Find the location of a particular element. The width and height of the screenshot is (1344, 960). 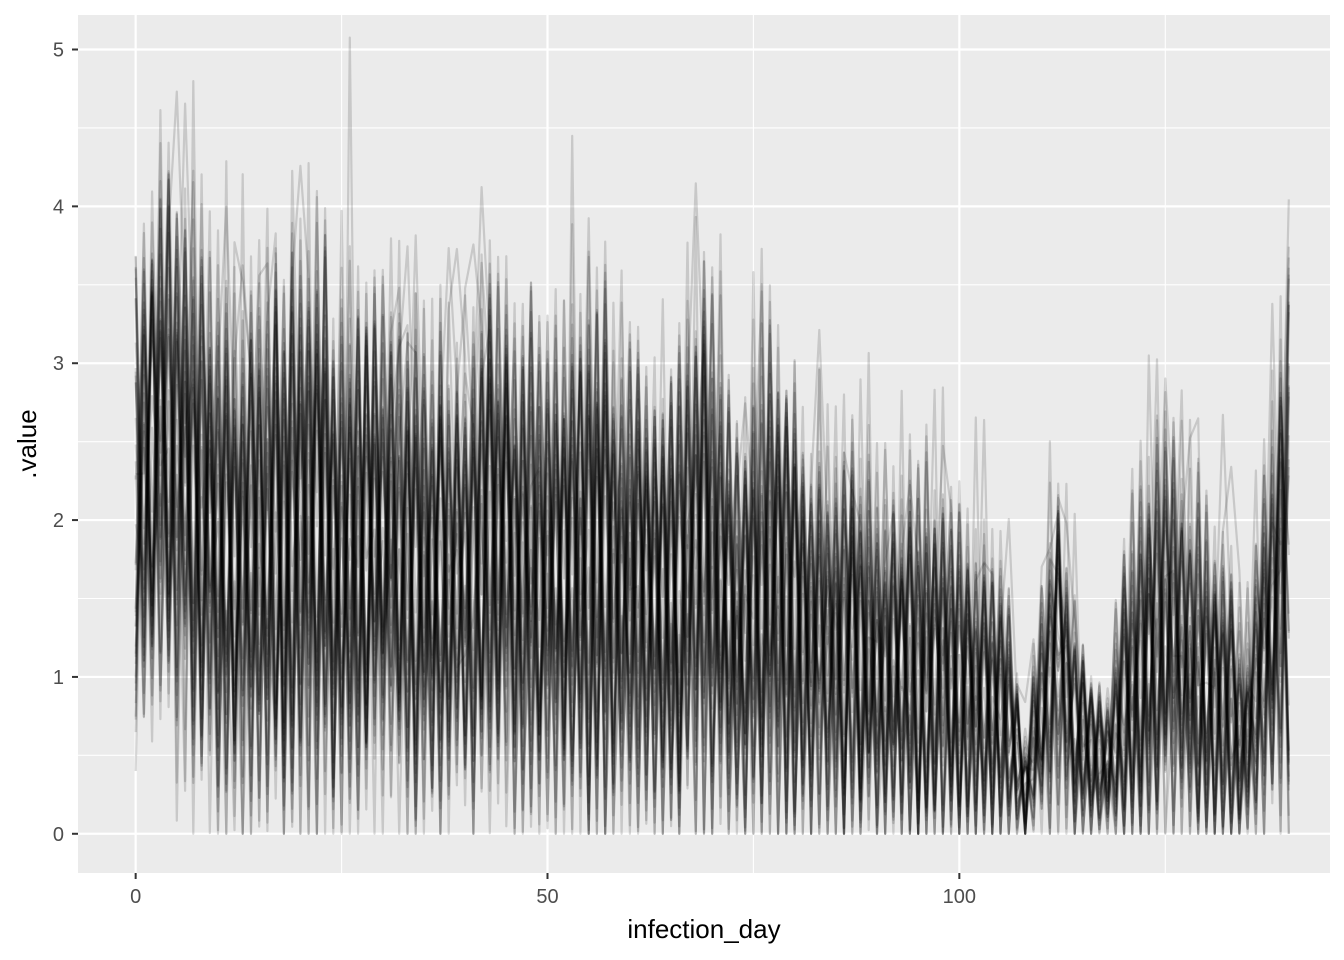

y-axis: 0 1 2 3 4 5 is located at coordinates (65, 443).